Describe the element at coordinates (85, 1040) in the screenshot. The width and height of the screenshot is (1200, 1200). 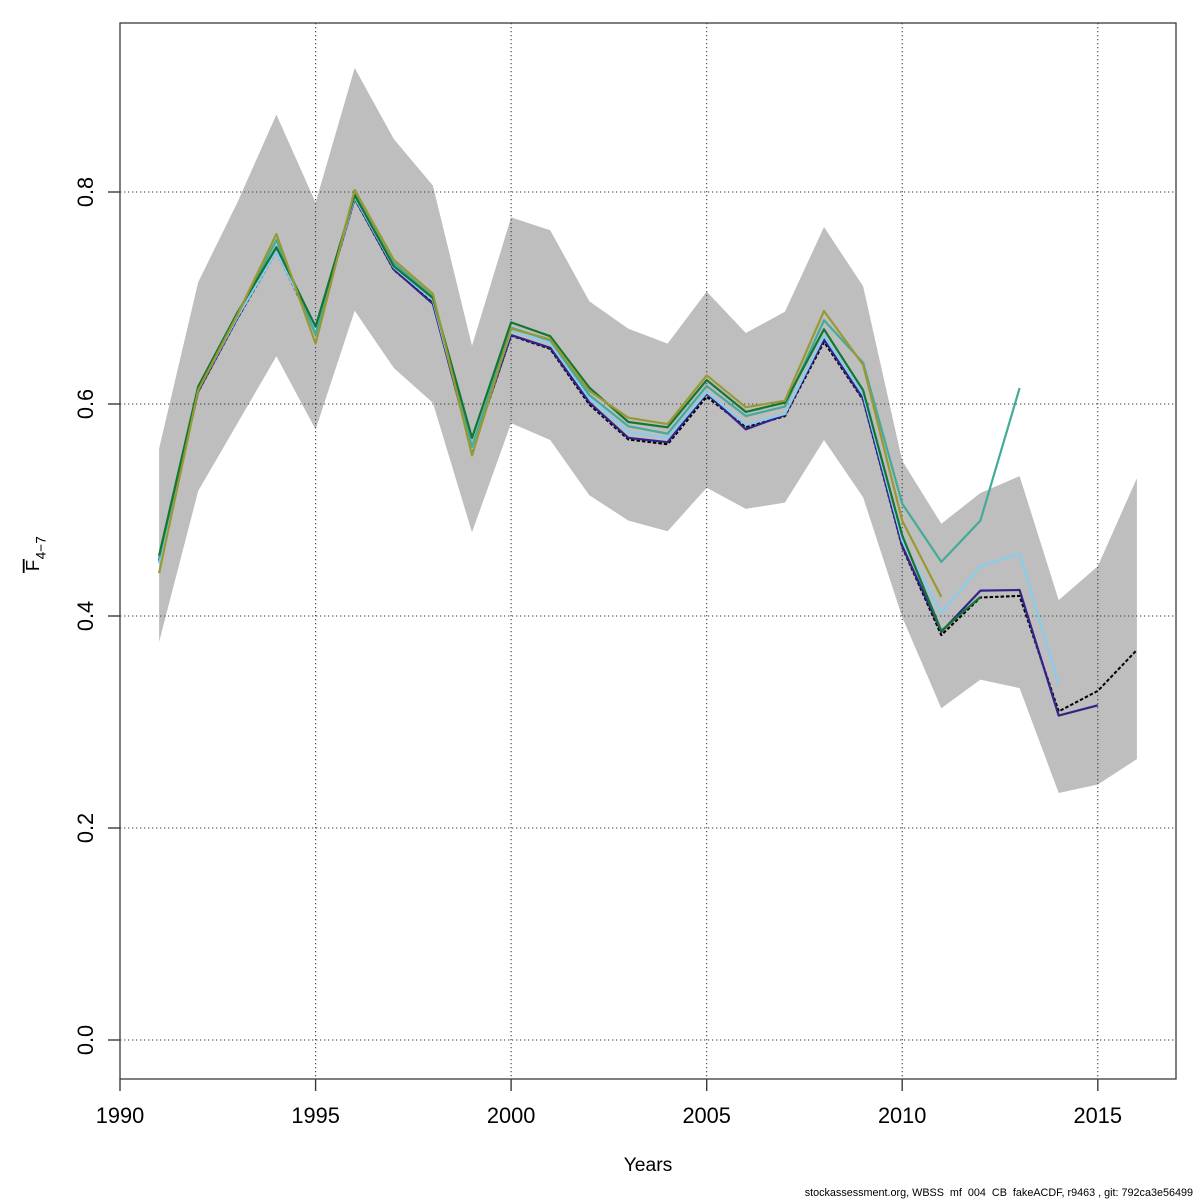
I see `svg-text: 0.0` at that location.